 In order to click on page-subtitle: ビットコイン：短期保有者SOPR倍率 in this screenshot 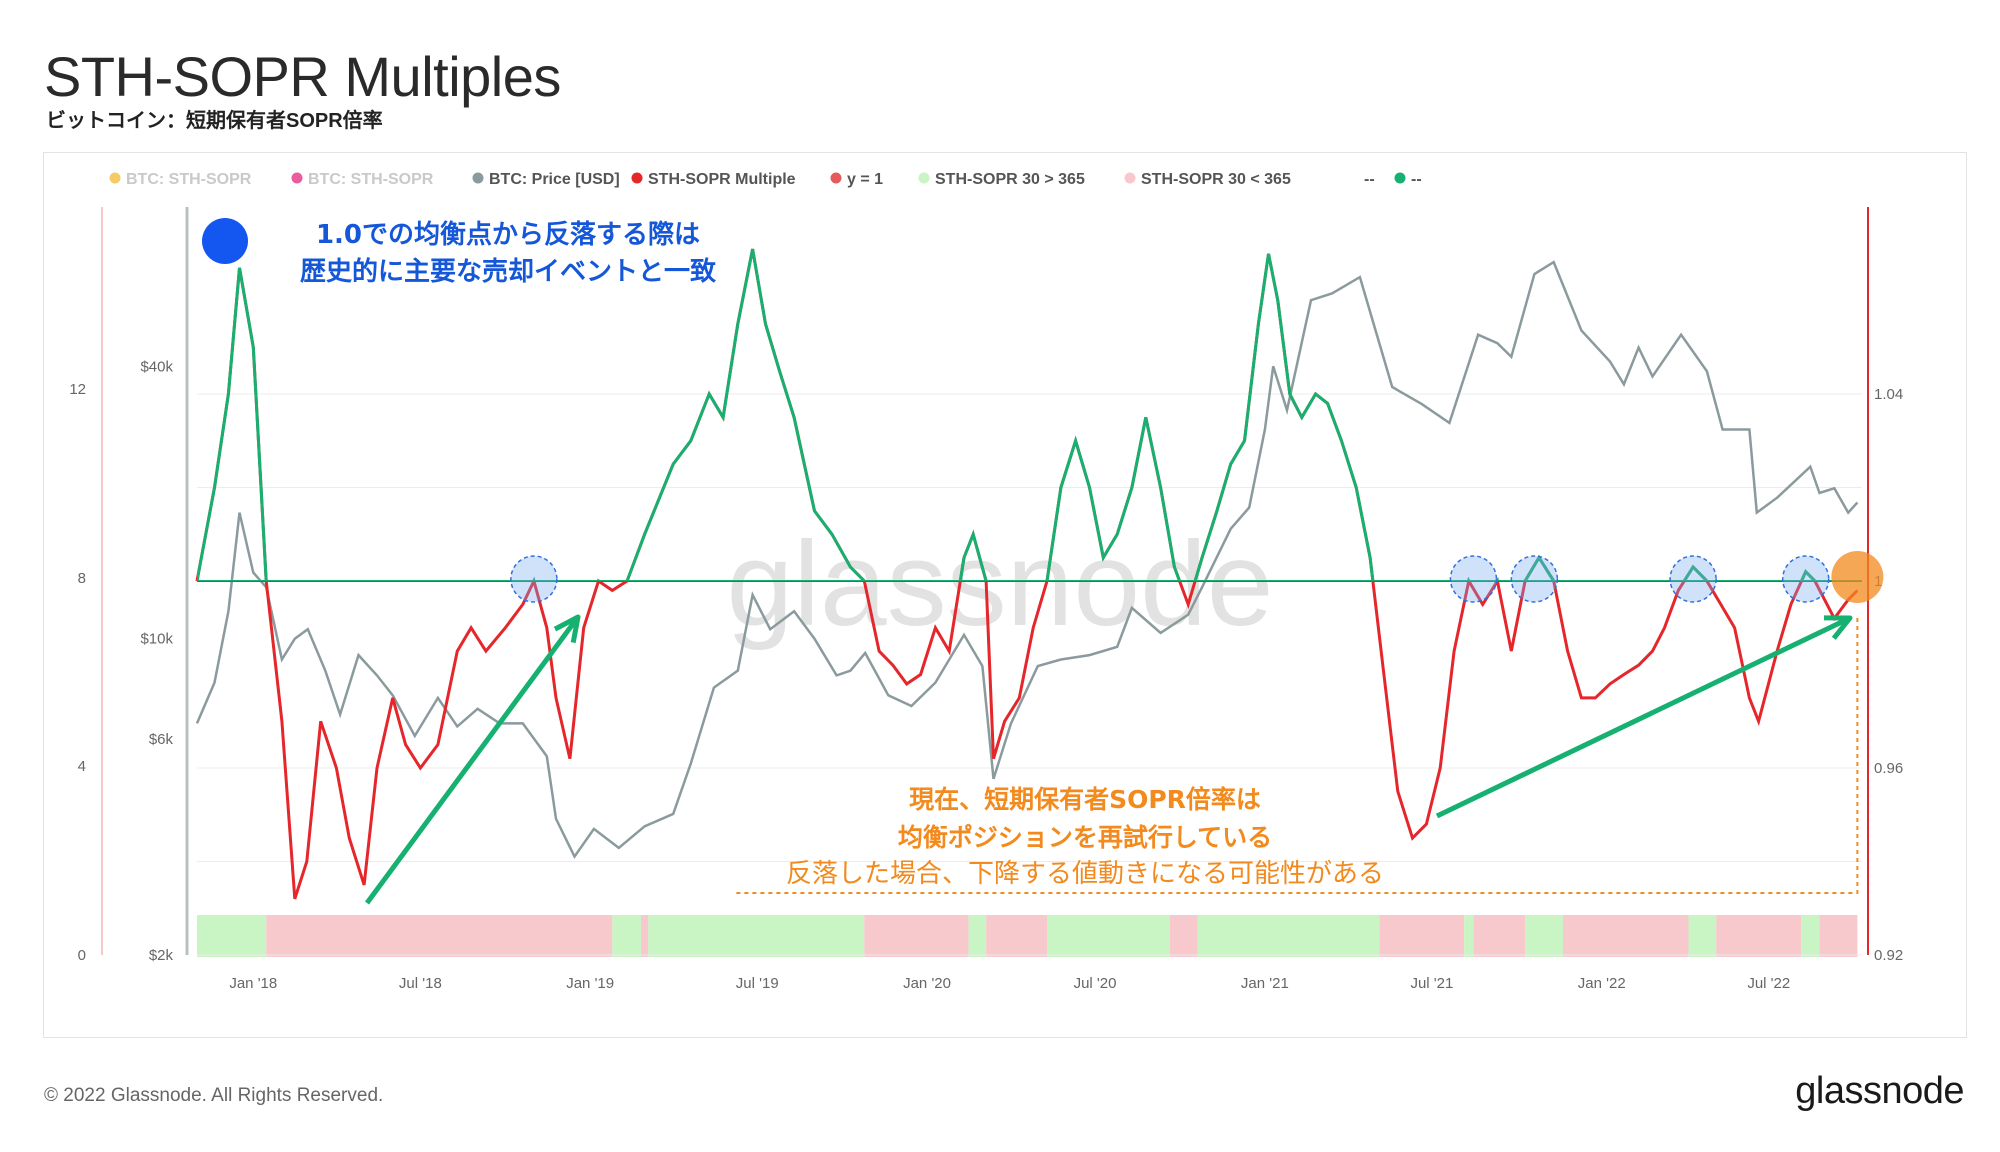, I will do `click(214, 121)`.